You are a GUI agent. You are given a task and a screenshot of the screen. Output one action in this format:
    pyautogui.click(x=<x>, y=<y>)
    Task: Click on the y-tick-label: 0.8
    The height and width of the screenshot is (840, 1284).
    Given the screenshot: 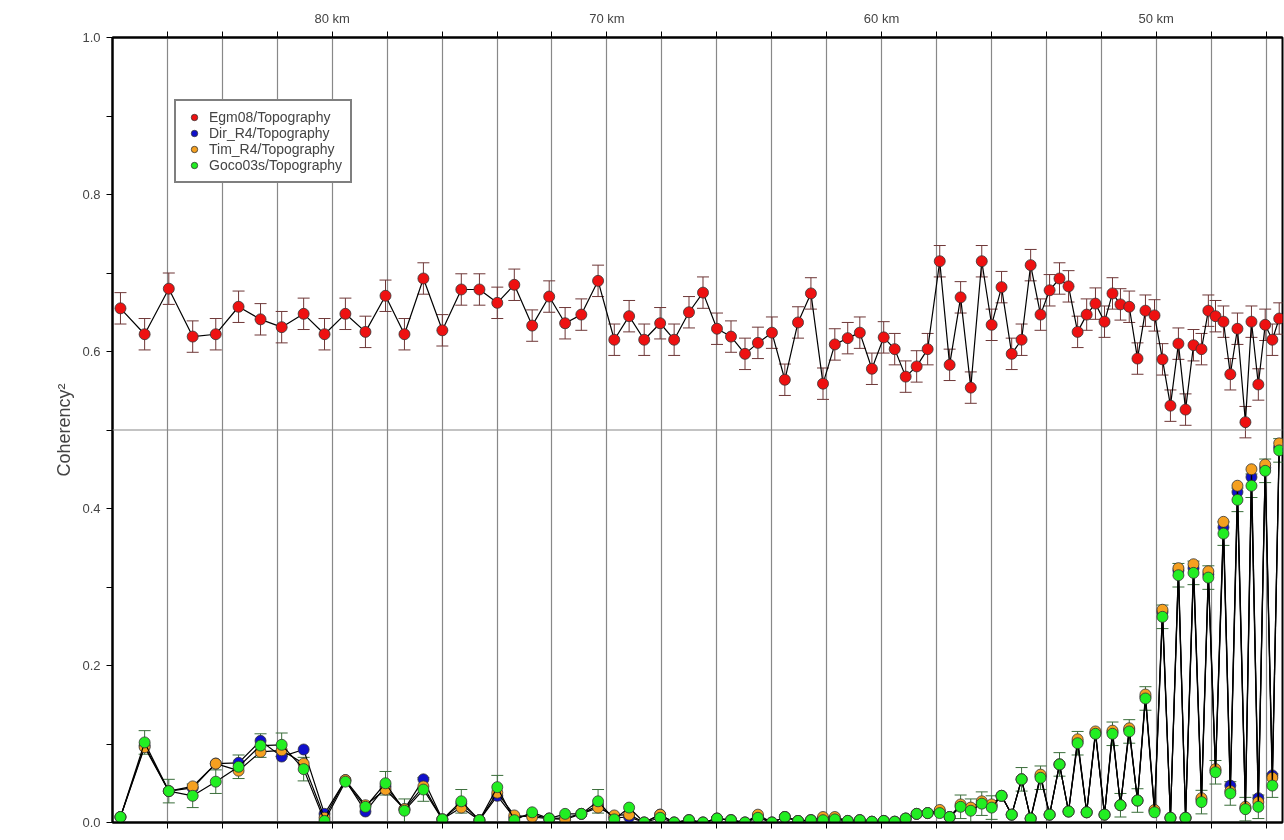 What is the action you would take?
    pyautogui.click(x=91, y=194)
    